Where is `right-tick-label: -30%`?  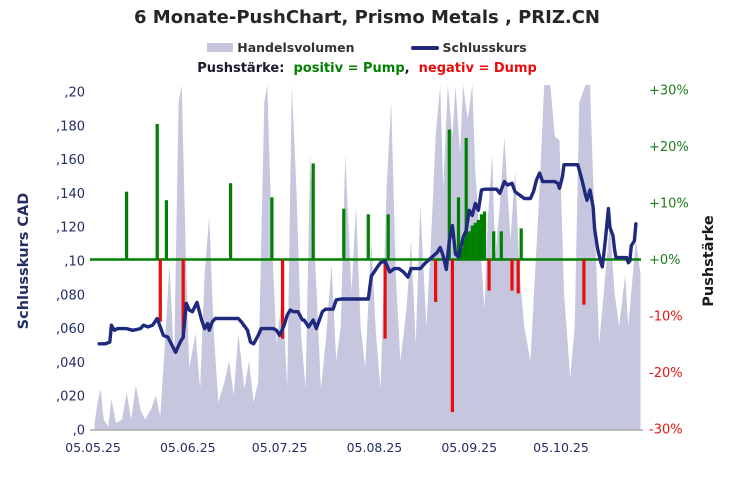 right-tick-label: -30% is located at coordinates (666, 430).